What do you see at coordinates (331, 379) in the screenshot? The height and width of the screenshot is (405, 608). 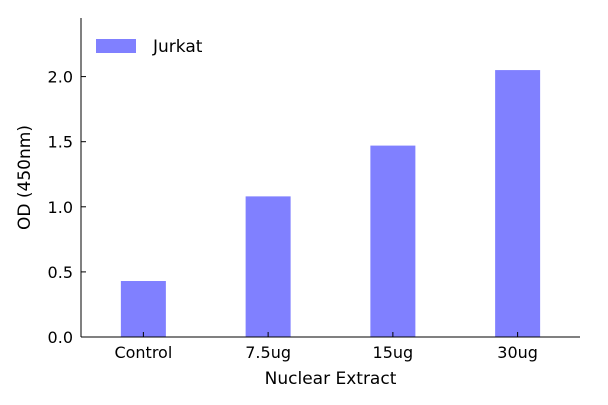 I see `x-axis-label: Nuclear Extract` at bounding box center [331, 379].